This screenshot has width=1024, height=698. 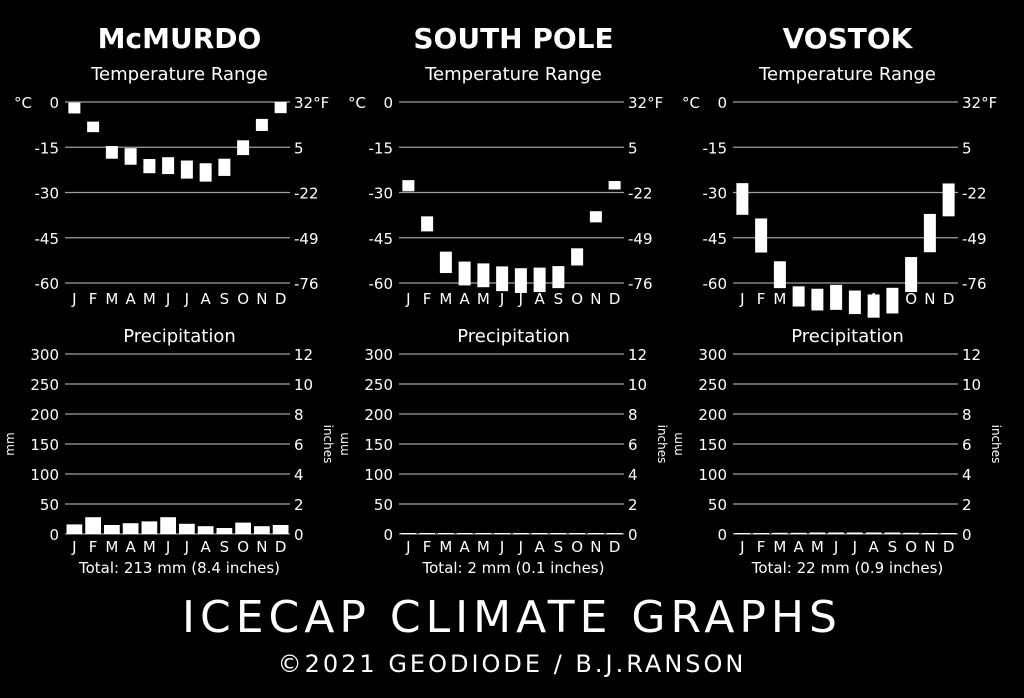 I want to click on temp-month-label: D, so click(x=615, y=299).